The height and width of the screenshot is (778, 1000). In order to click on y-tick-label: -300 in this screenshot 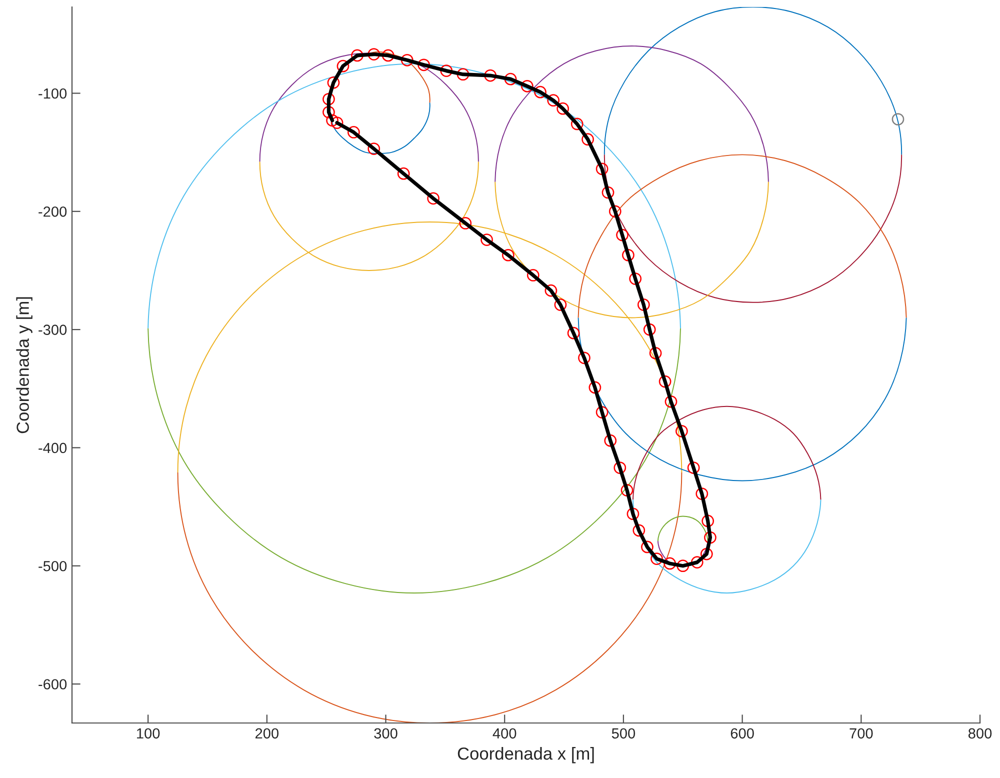, I will do `click(52, 329)`.